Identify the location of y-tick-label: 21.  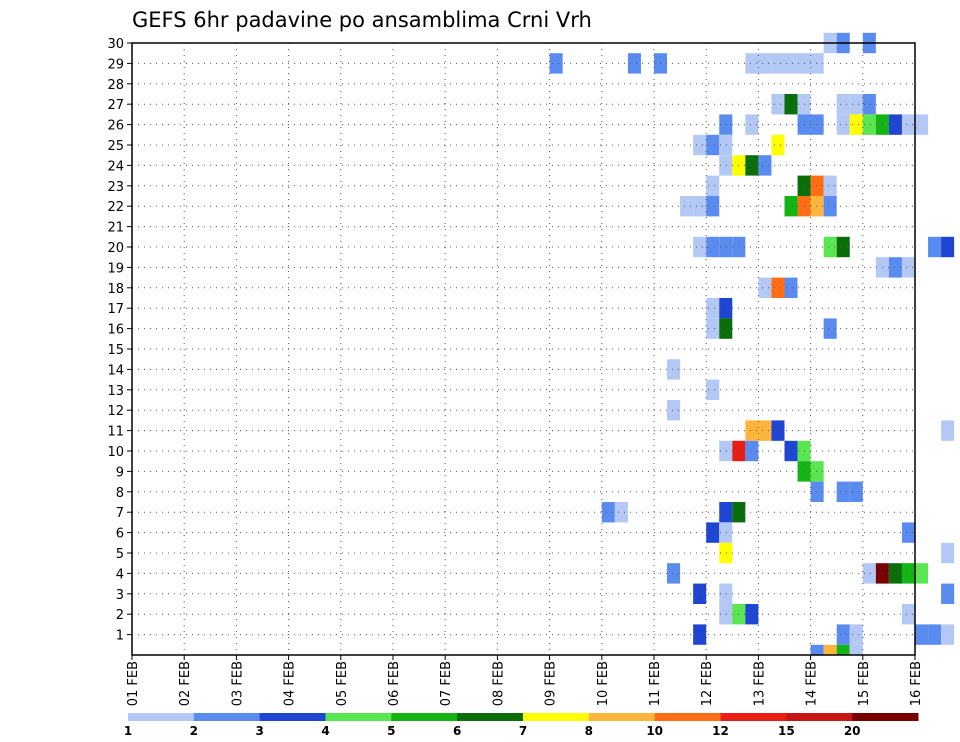
(115, 228).